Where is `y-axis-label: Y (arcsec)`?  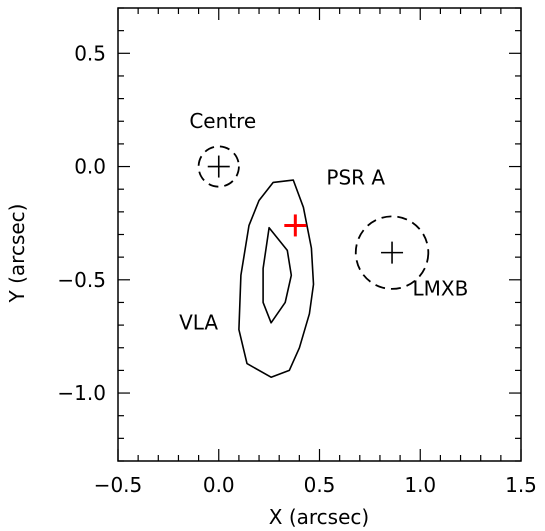
y-axis-label: Y (arcsec) is located at coordinates (17, 254).